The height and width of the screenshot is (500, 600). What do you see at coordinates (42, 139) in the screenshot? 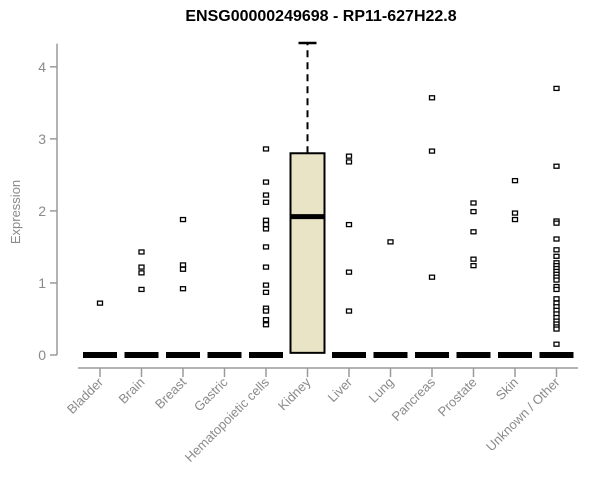
I see `y-tick-label: 3` at bounding box center [42, 139].